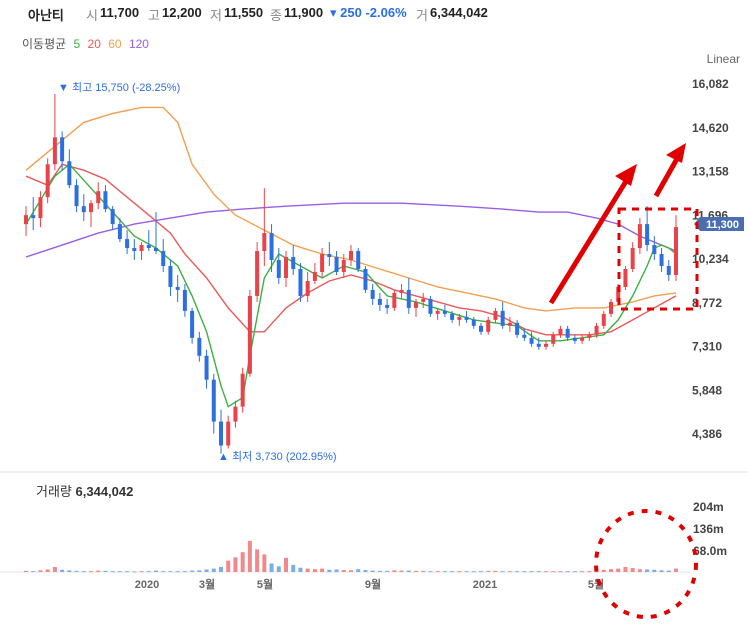  Describe the element at coordinates (719, 224) in the screenshot. I see `current-price-marker` at that location.